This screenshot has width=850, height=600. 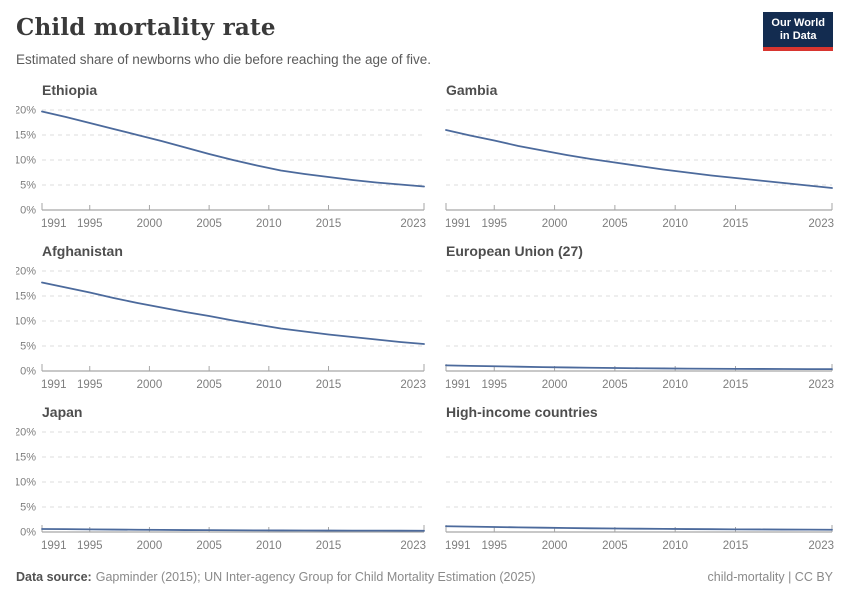 I want to click on line-chart-gambia: 1991 1995 2000 2005 2010 2015 2023, so click(x=639, y=170).